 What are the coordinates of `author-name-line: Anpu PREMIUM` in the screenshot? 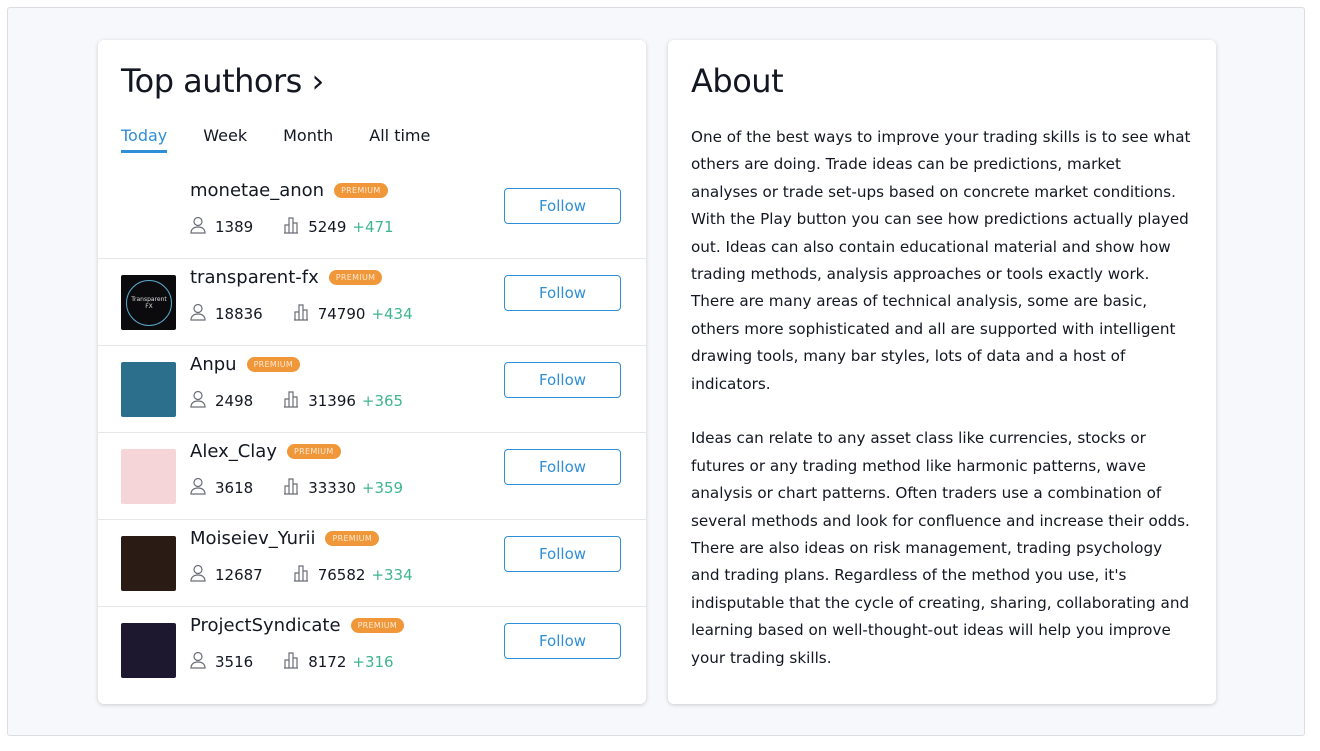 It's located at (245, 364).